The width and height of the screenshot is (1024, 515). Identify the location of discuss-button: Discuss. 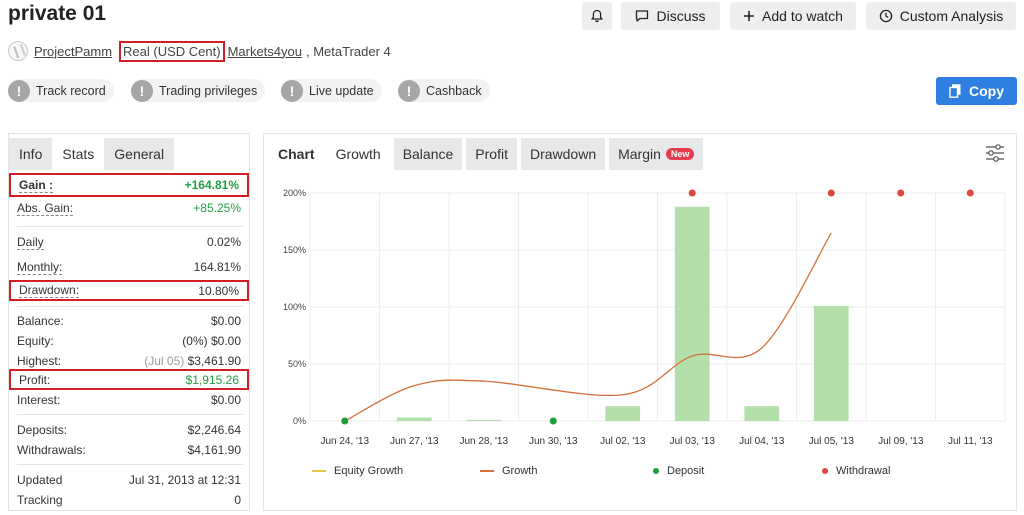
(670, 16).